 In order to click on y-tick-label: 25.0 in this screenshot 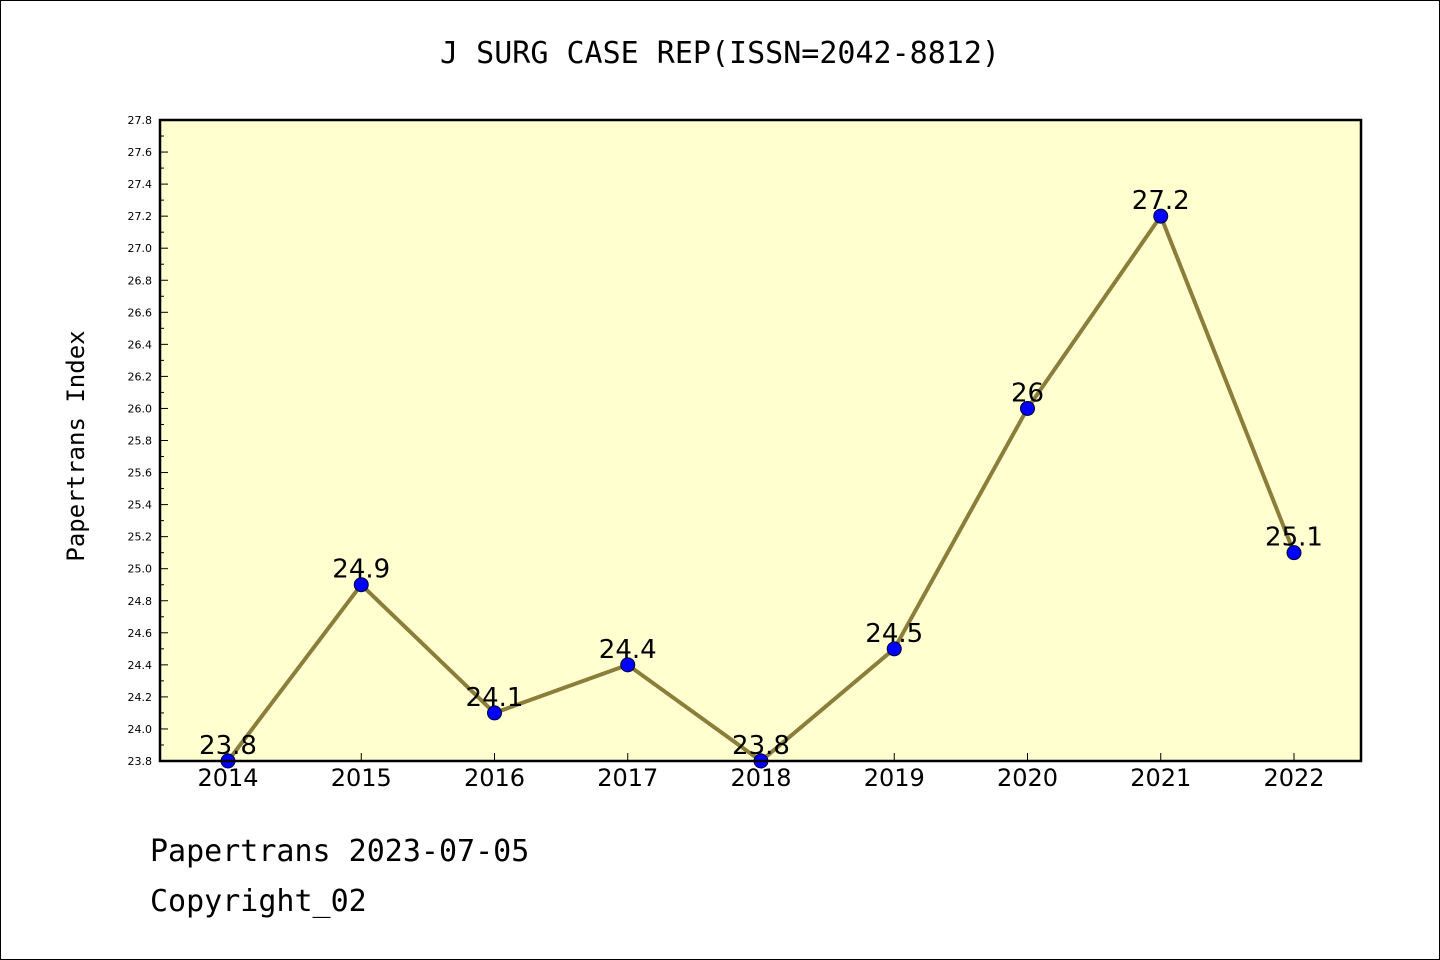, I will do `click(140, 569)`.